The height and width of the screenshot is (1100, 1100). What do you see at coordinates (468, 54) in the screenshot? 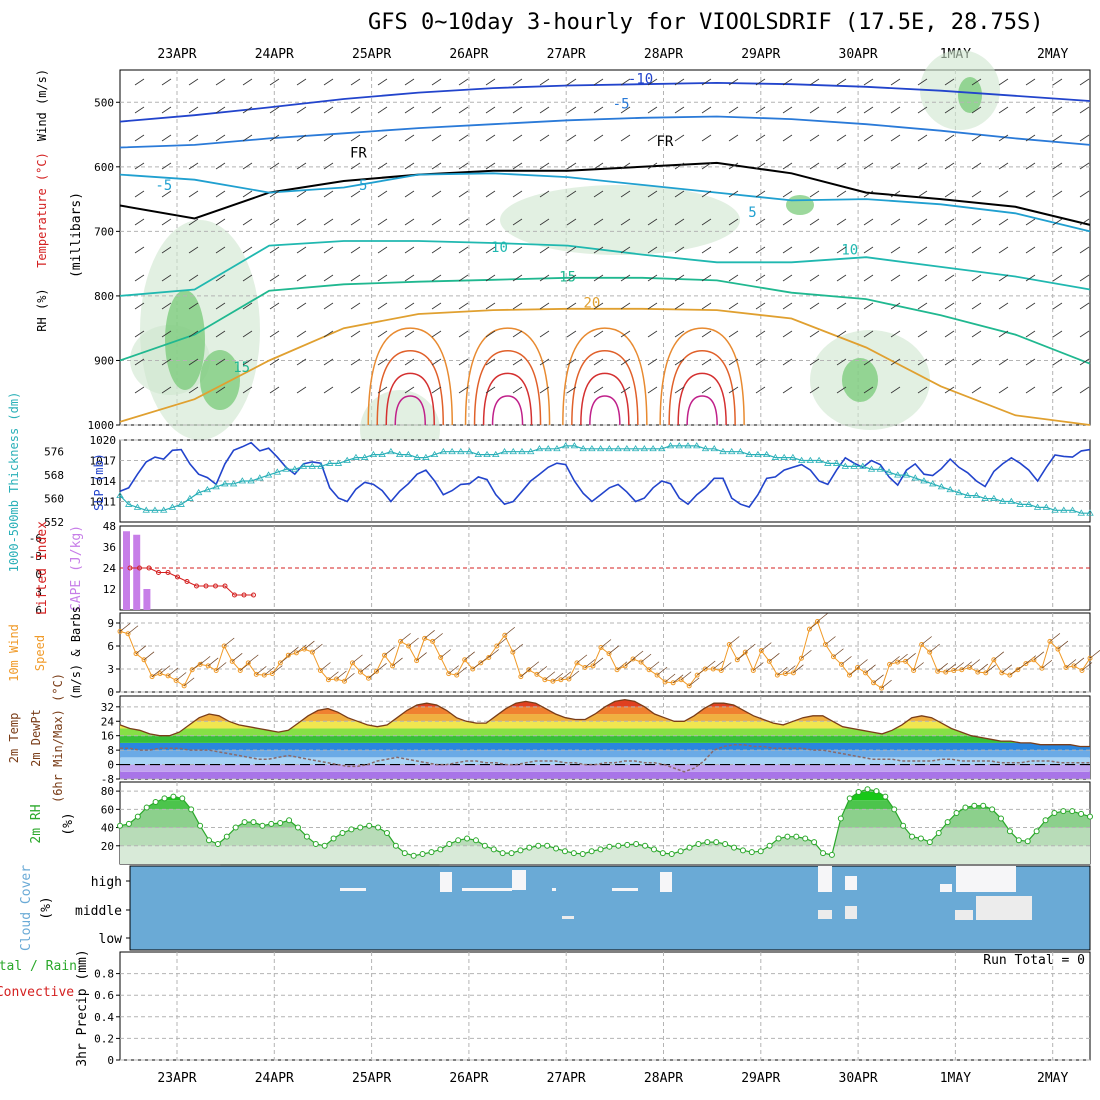
I see `date-label-top: 26APR` at bounding box center [468, 54].